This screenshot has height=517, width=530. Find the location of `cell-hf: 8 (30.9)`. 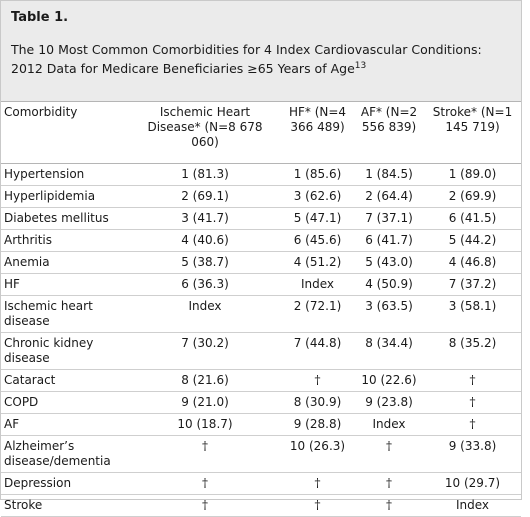

cell-hf: 8 (30.9) is located at coordinates (317, 402).